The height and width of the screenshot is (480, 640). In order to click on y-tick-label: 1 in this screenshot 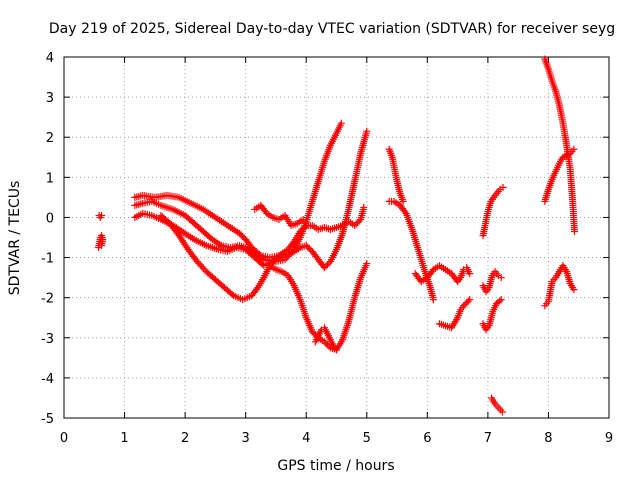, I will do `click(50, 178)`.